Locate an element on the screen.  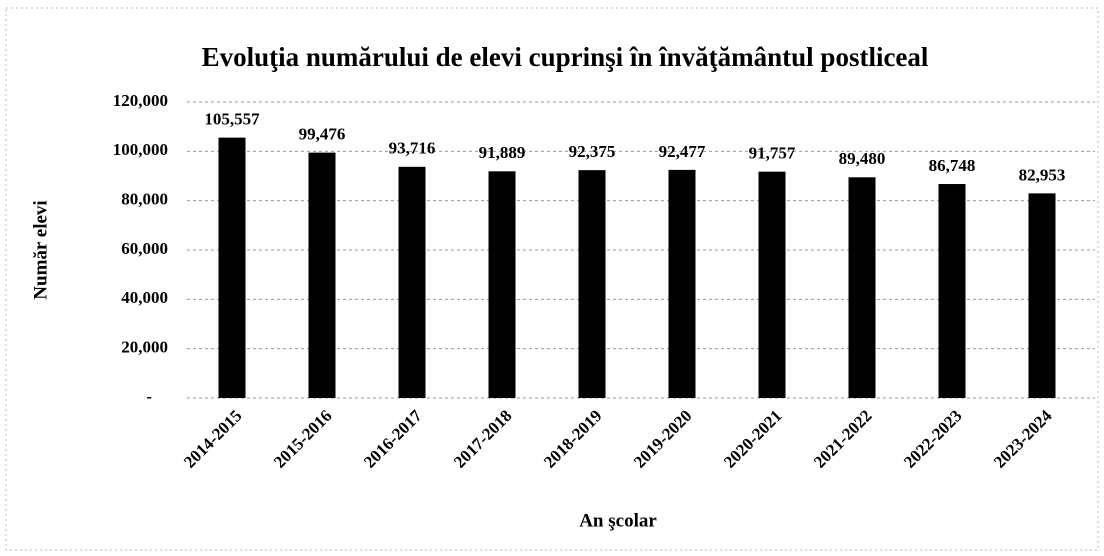
x-tick-label: 2017-2018 is located at coordinates (483, 439).